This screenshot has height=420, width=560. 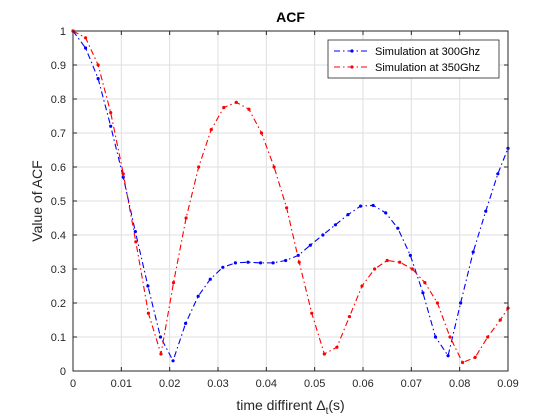 I want to click on y-tick-label: 0.1, so click(x=58, y=338).